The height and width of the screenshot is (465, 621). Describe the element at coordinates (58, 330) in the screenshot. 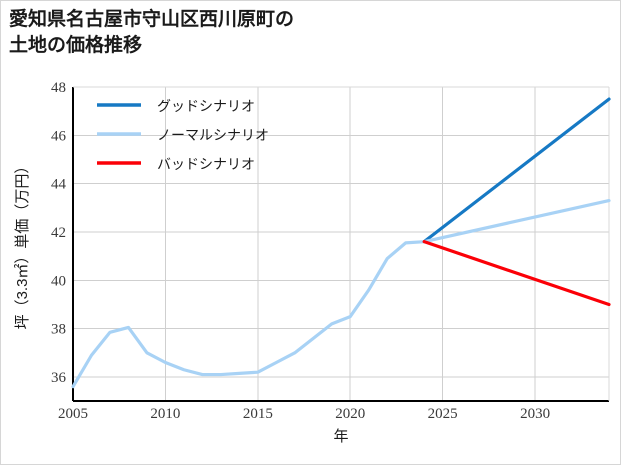

I see `y-tick-label-38: 38` at that location.